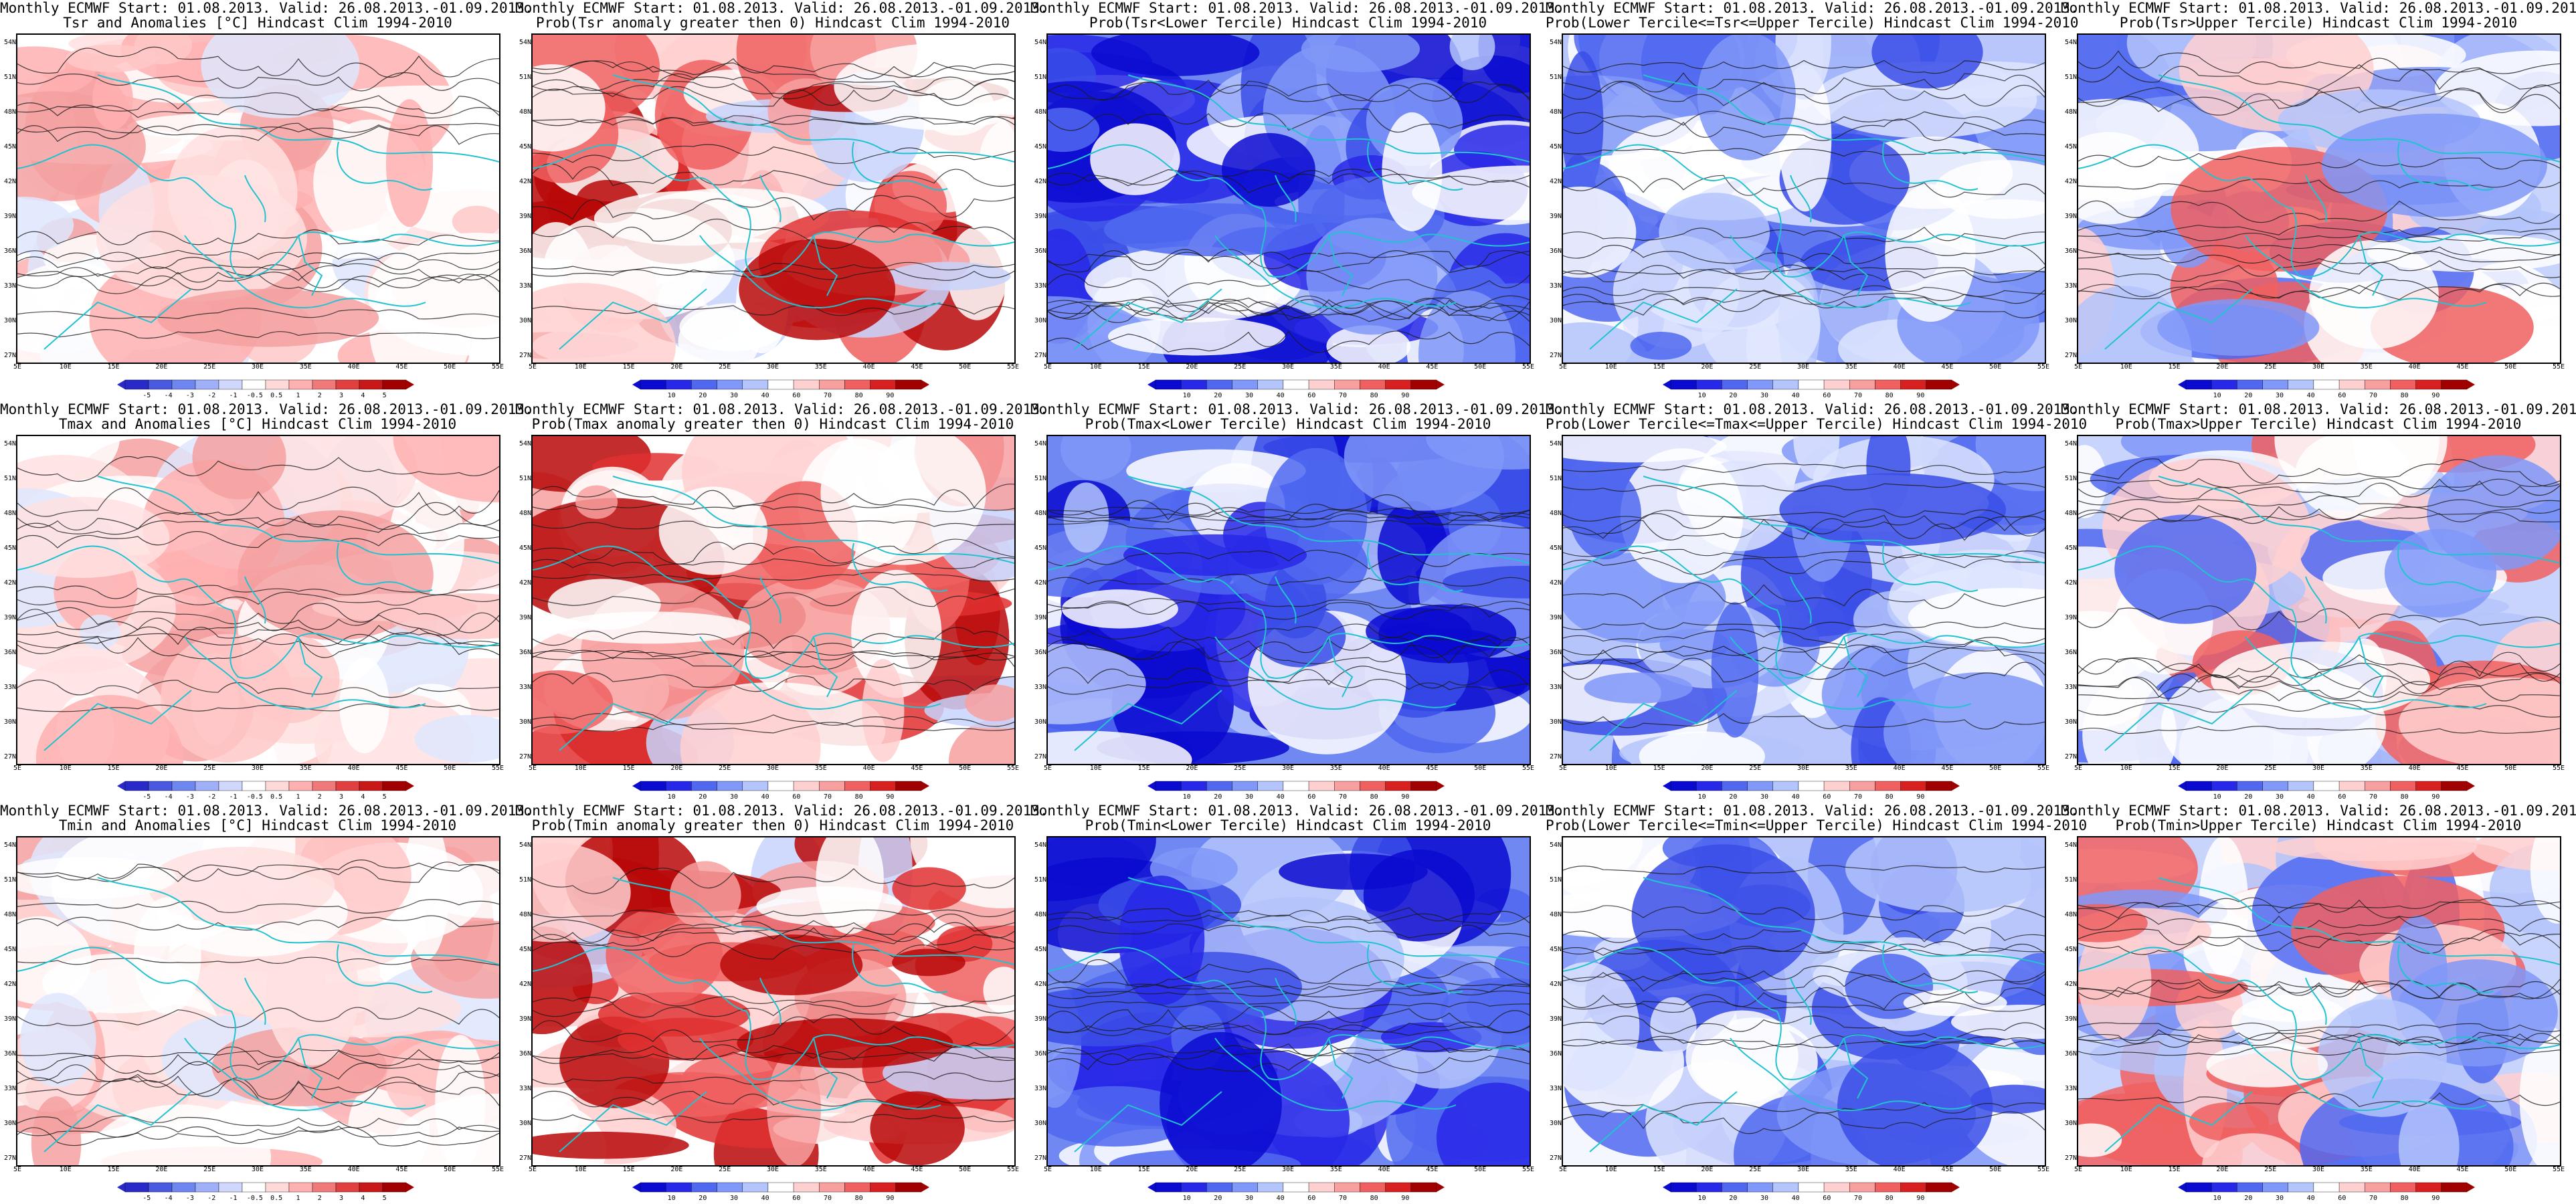 This screenshot has height=1204, width=2576. Describe the element at coordinates (2404, 797) in the screenshot. I see `colorbar-label: 80` at that location.